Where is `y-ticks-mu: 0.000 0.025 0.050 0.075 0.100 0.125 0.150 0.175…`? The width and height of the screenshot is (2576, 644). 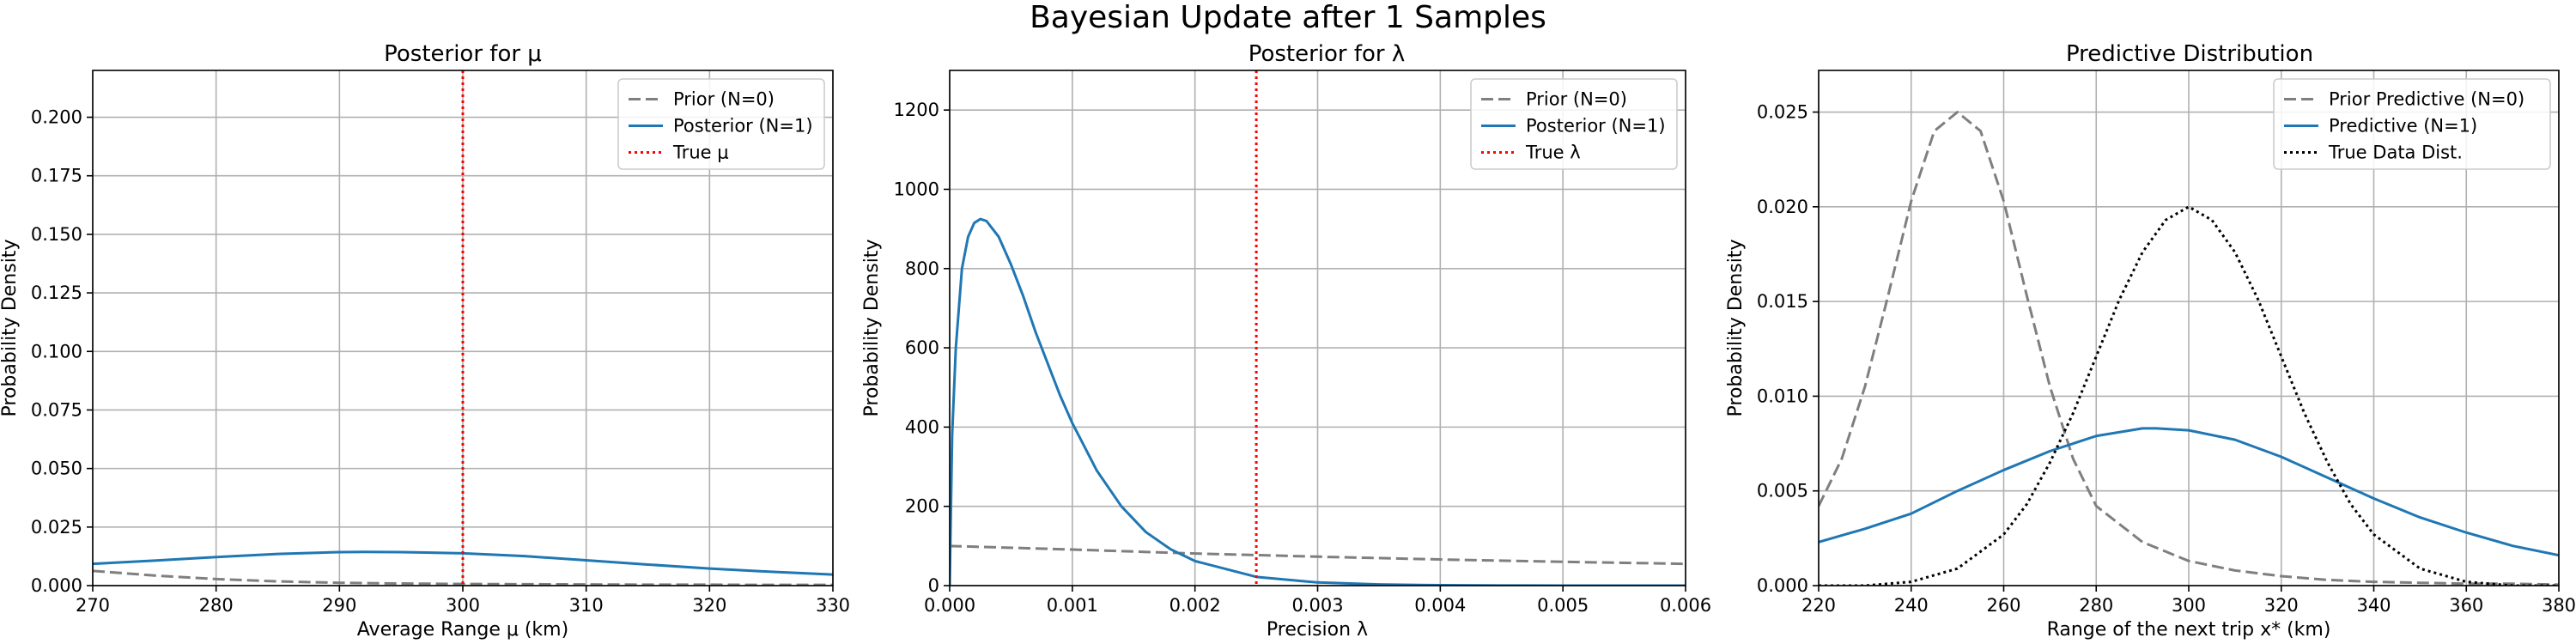
y-ticks-mu: 0.000 0.025 0.050 0.075 0.100 0.125 0.150 0.175… is located at coordinates (62, 351).